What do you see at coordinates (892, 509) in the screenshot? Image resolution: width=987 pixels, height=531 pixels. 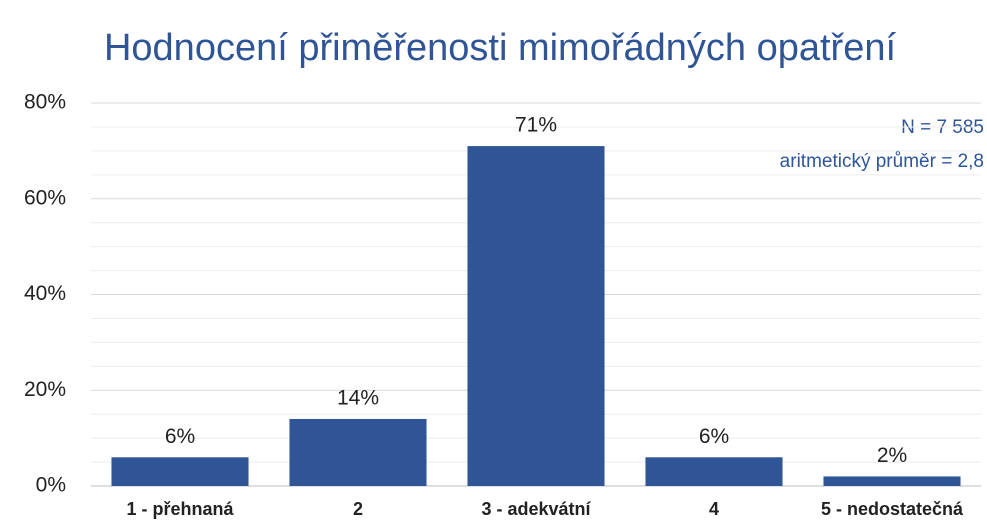 I see `x-tick-label: 5 - nedostatečná` at bounding box center [892, 509].